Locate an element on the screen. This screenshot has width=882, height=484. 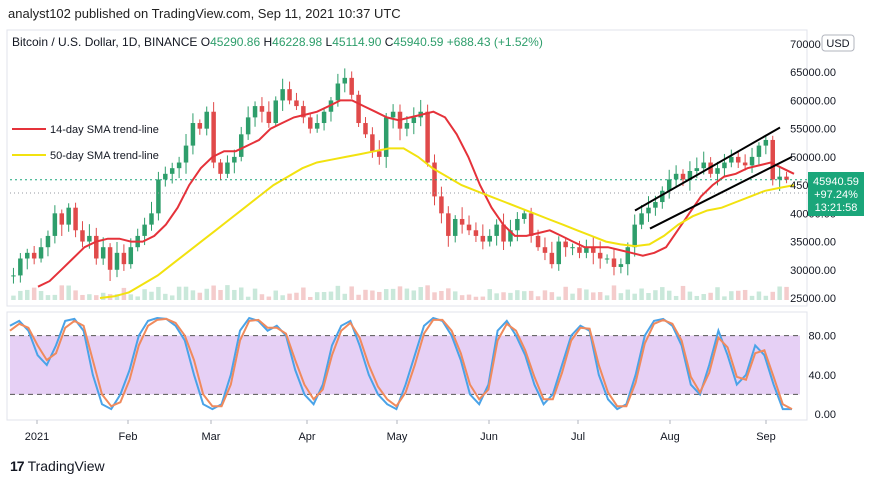
currency-button: USD is located at coordinates (838, 43).